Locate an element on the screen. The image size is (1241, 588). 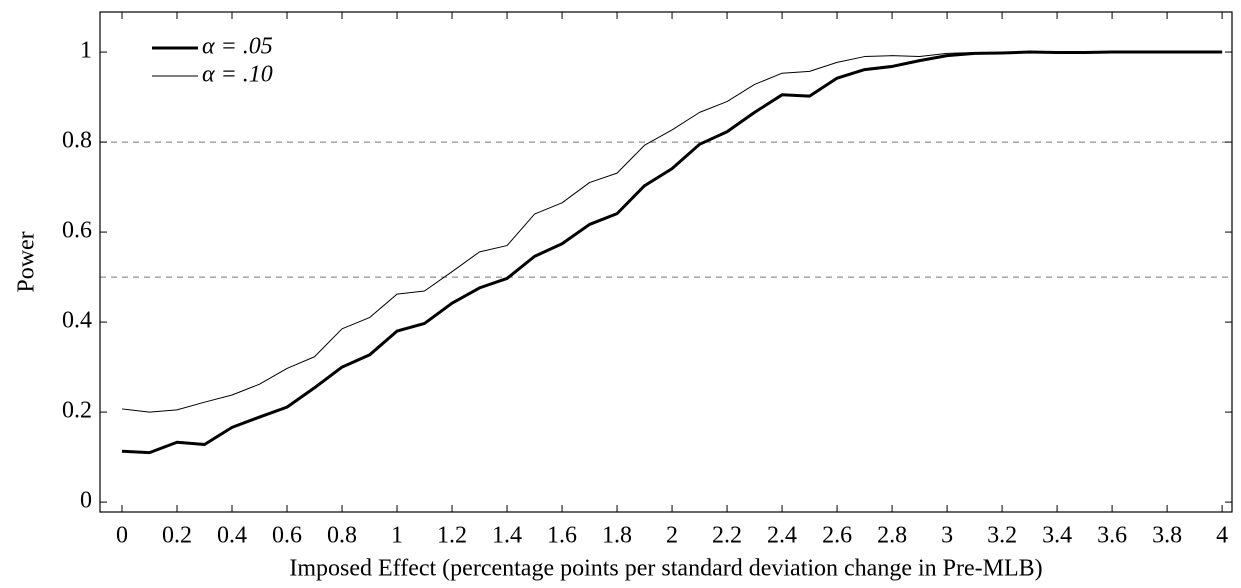
x-tick-label: 3.6 is located at coordinates (1112, 536).